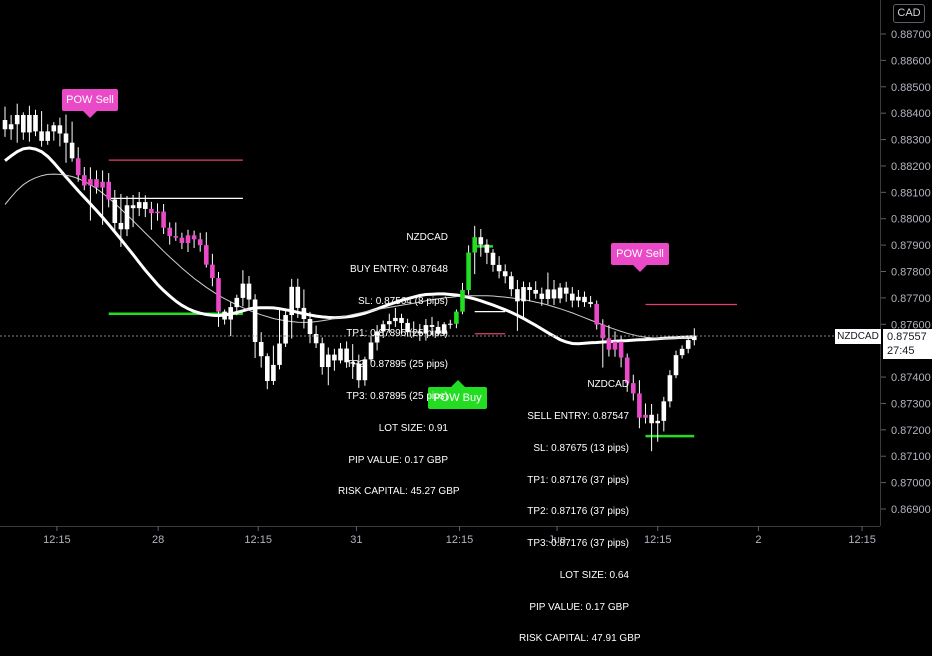 Image resolution: width=932 pixels, height=656 pixels. I want to click on price-tick-label: 0.87400, so click(911, 378).